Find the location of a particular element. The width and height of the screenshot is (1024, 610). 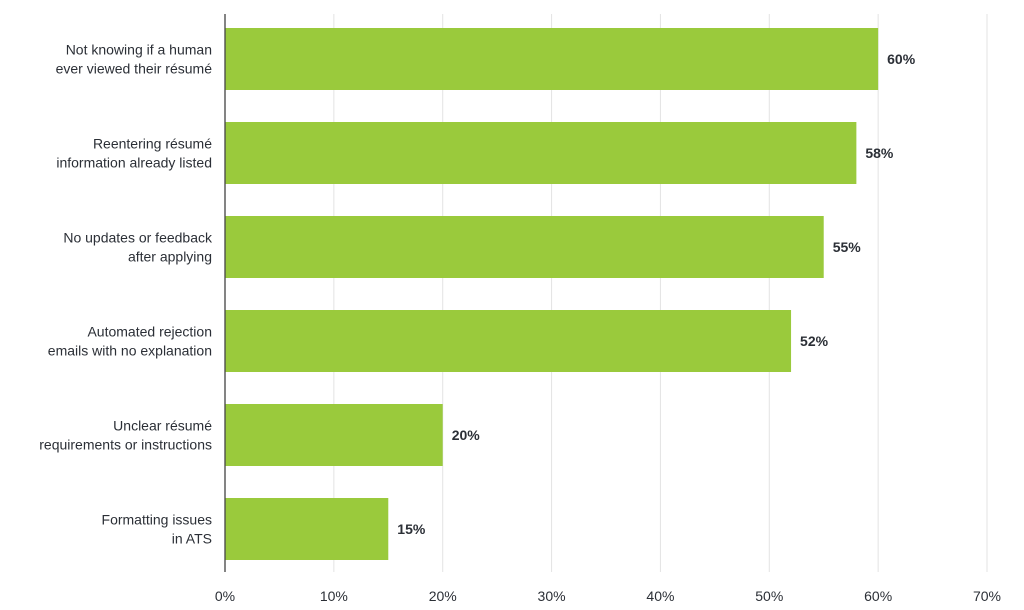

value-label: 15% is located at coordinates (411, 529).